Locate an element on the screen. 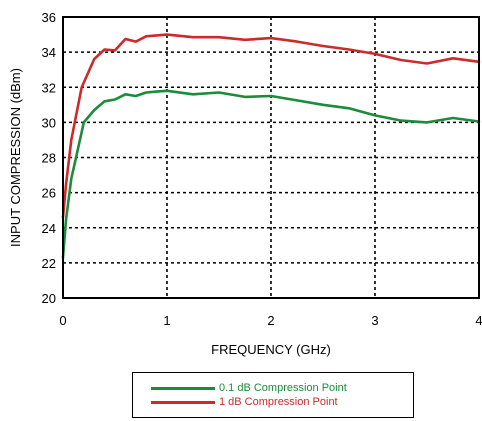  legend-swatch-0-1db is located at coordinates (183, 388).